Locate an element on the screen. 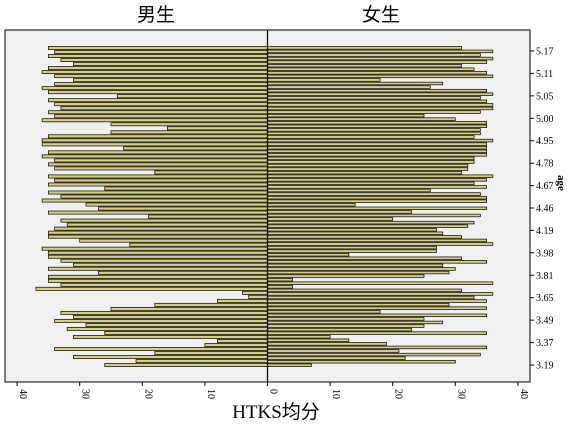 The height and width of the screenshot is (428, 567). y-tick-label: 3.81 is located at coordinates (545, 276).